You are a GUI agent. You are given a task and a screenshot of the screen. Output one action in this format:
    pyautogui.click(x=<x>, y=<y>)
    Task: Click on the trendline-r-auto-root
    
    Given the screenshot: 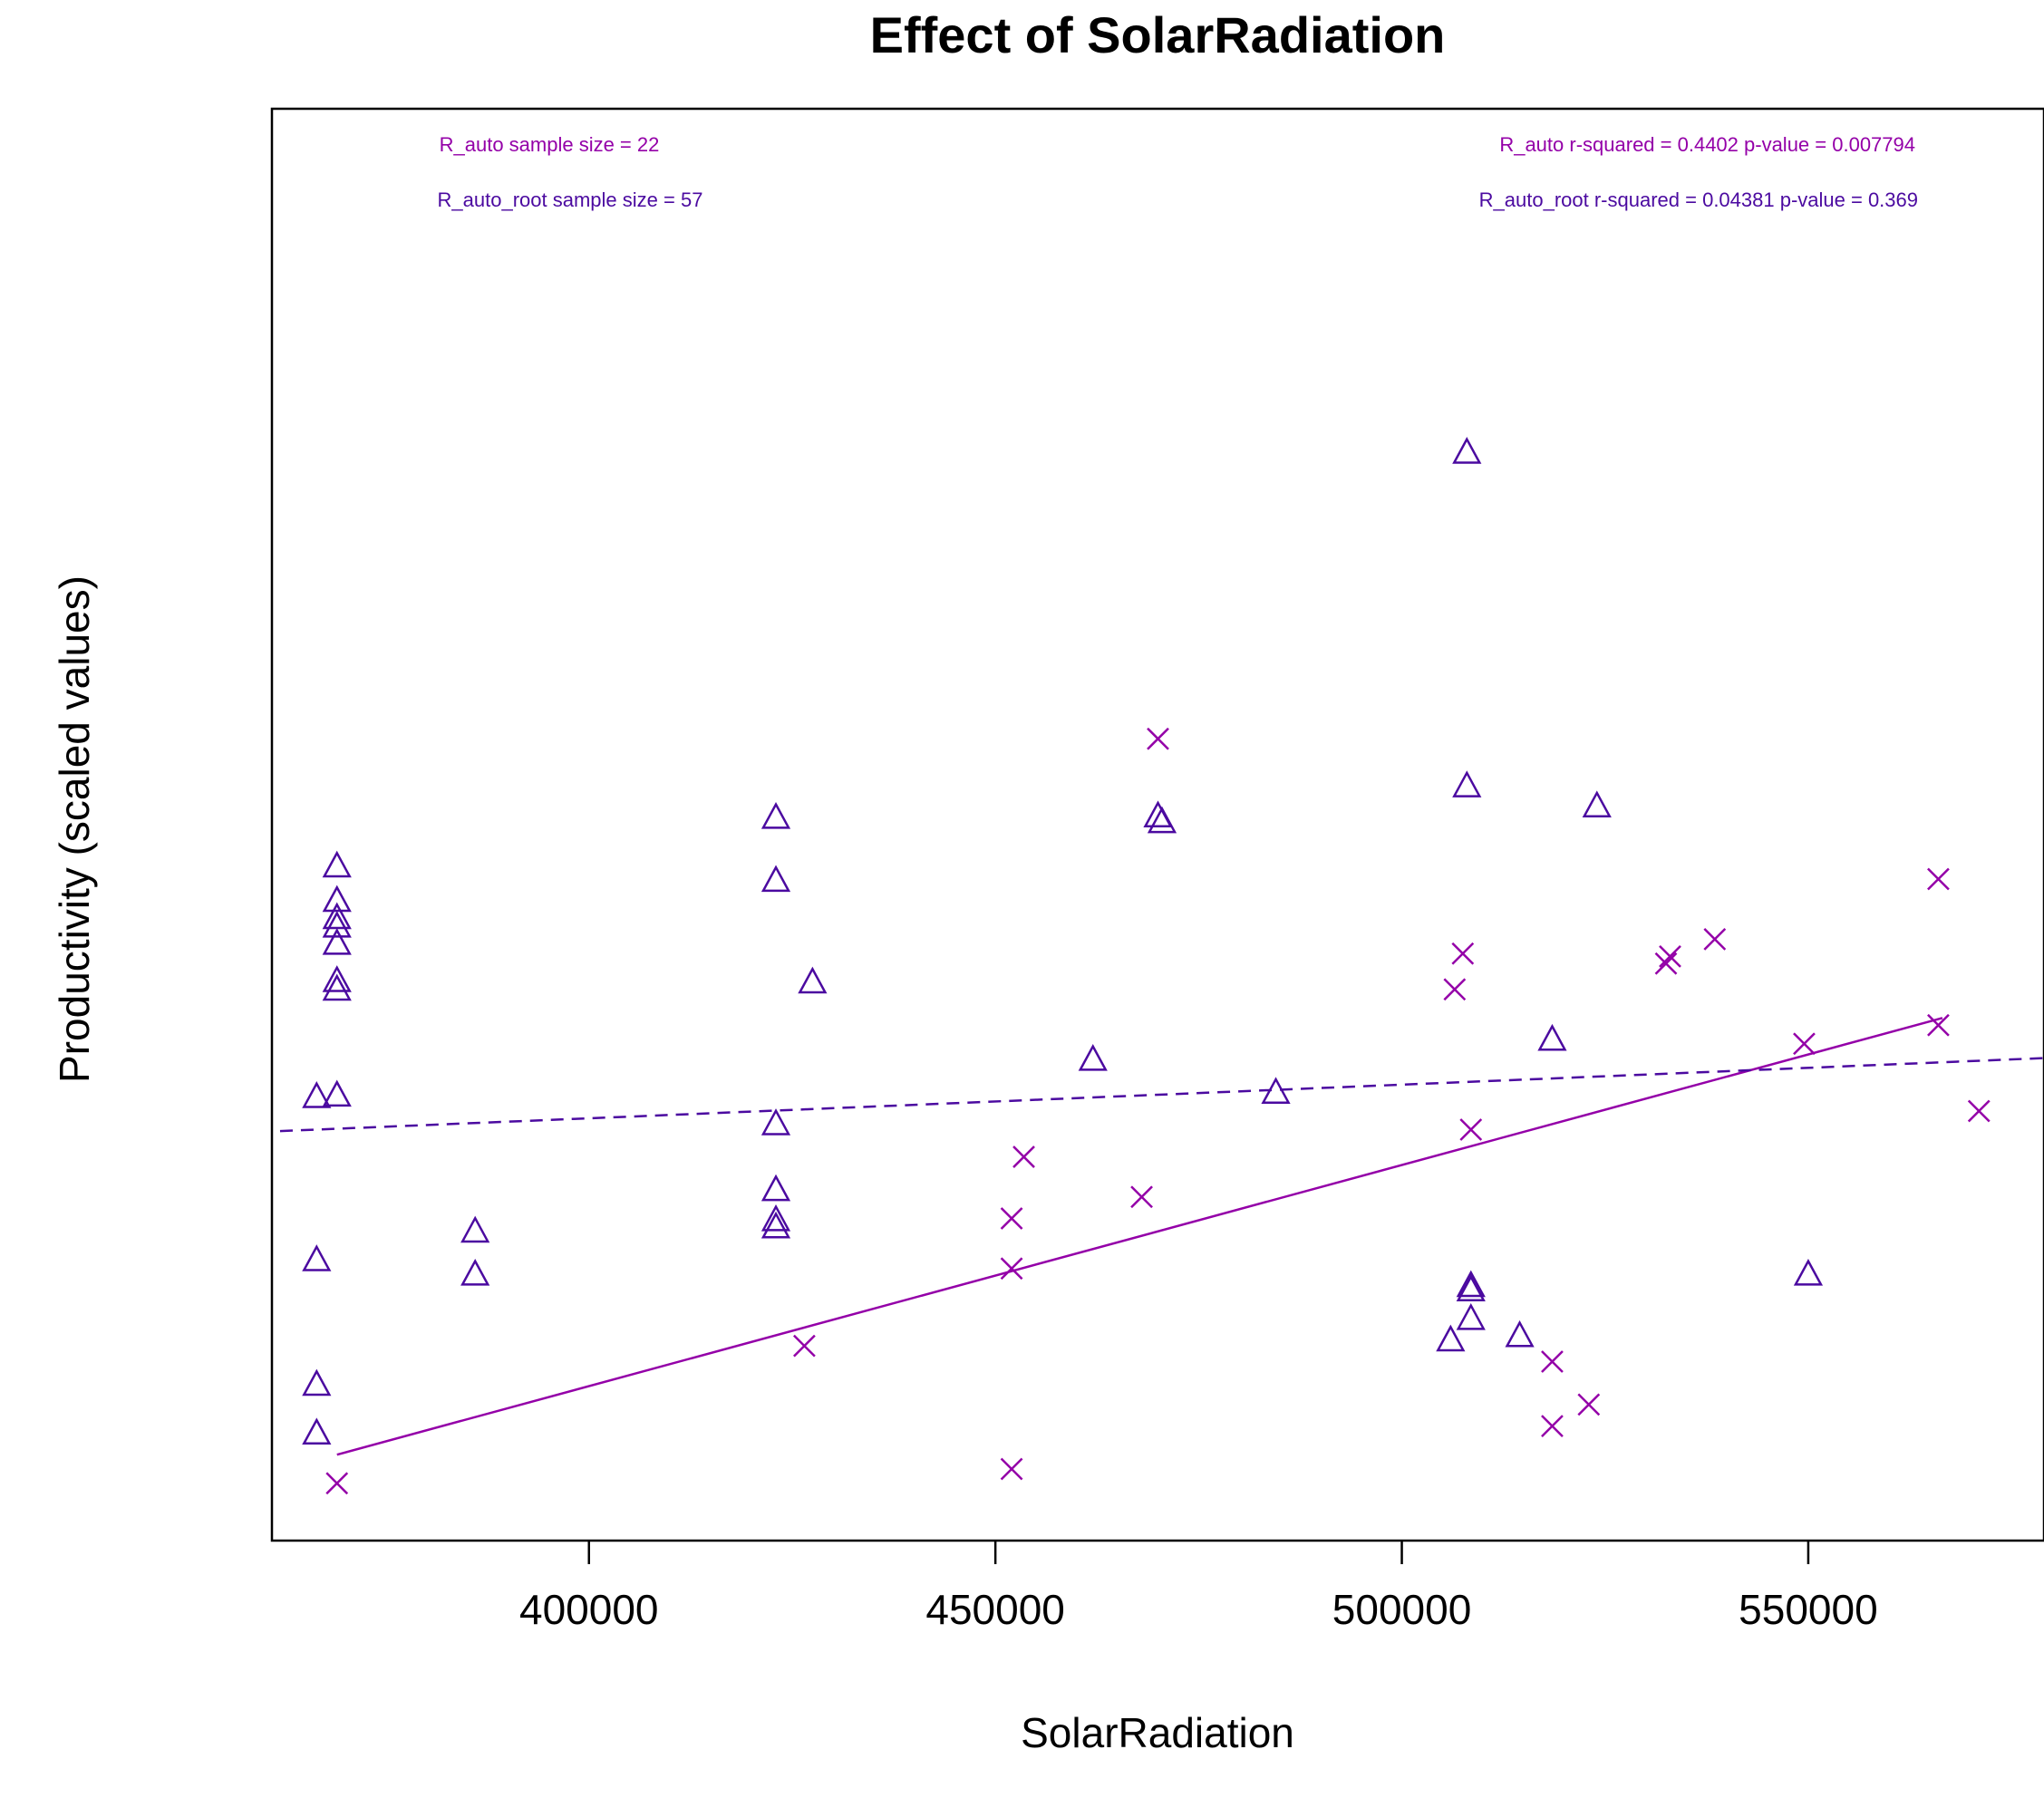 What is the action you would take?
    pyautogui.click(x=1161, y=1095)
    